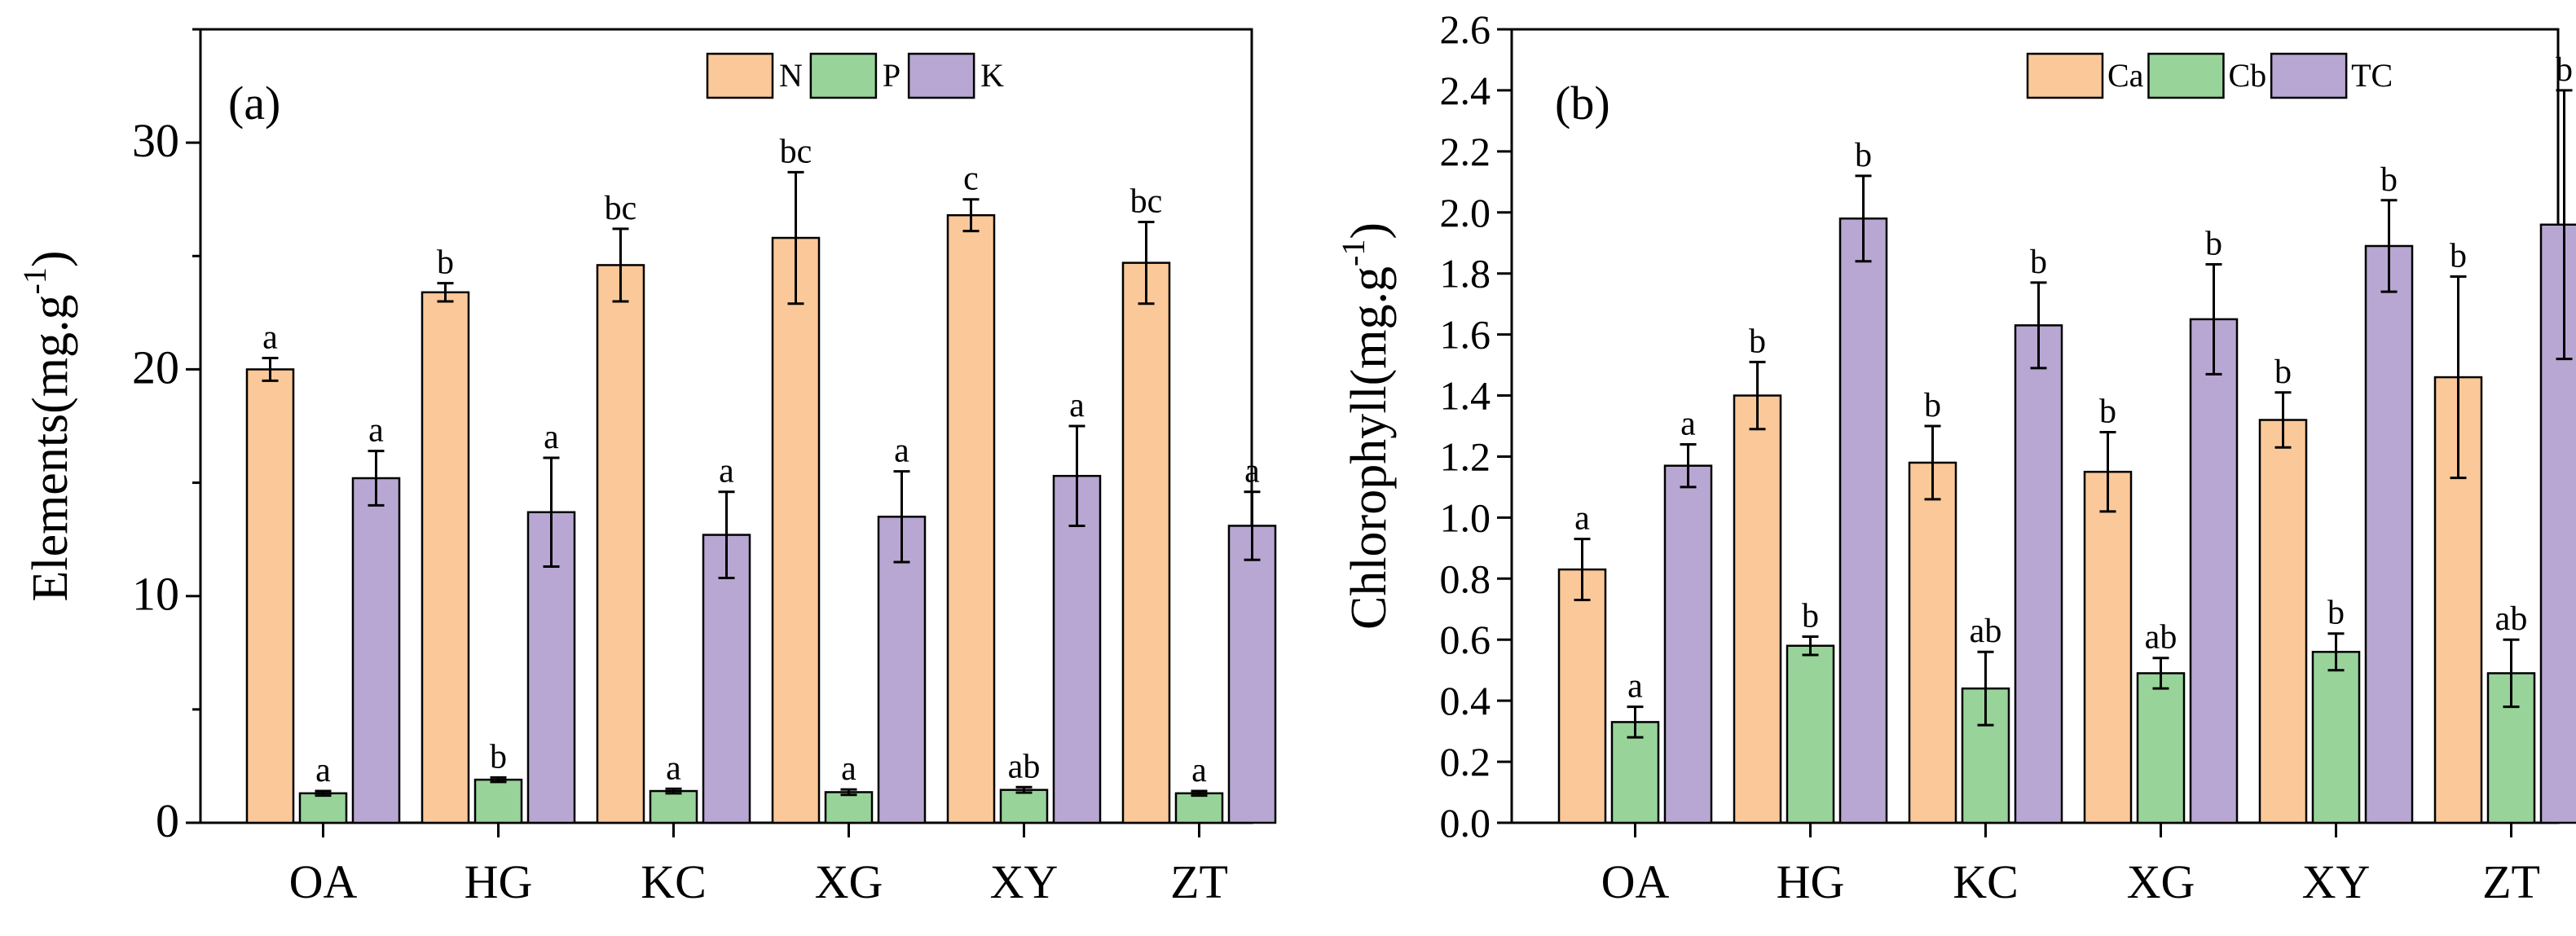  I want to click on bar-K-ZT, so click(1252, 674).